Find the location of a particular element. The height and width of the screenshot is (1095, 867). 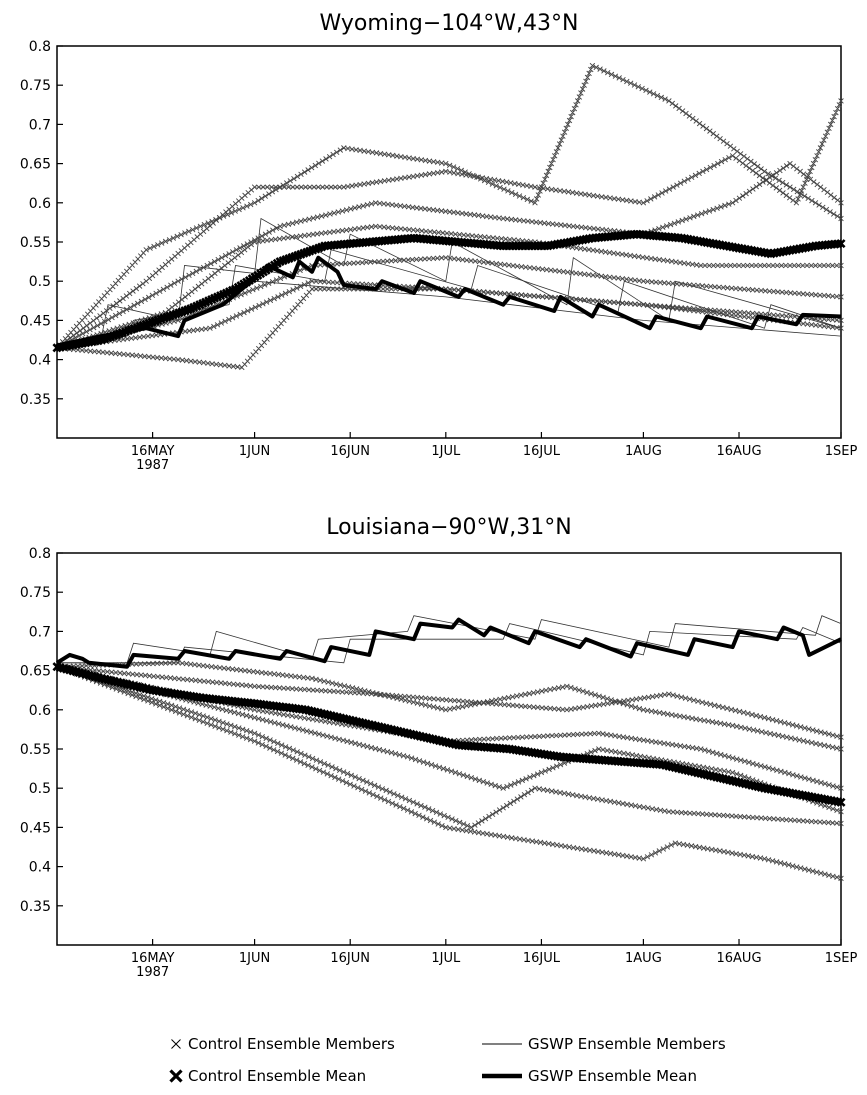

legend-item: Control Ensemble Mean is located at coordinates (267, 1076).